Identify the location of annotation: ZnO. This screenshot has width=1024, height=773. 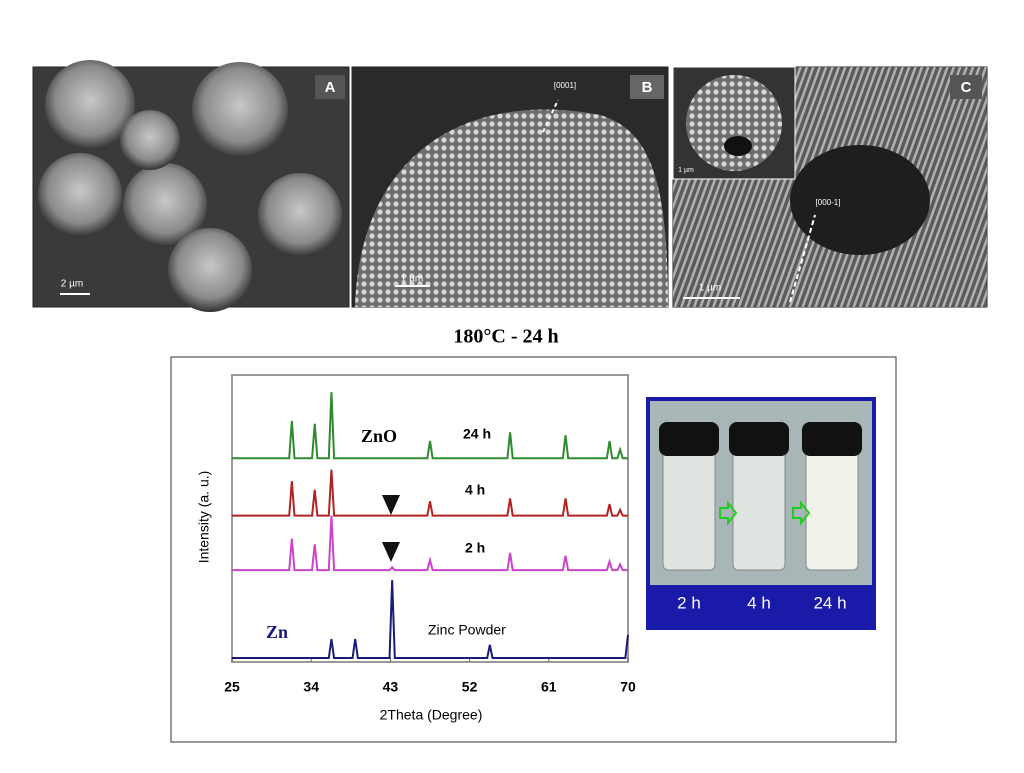
(379, 436).